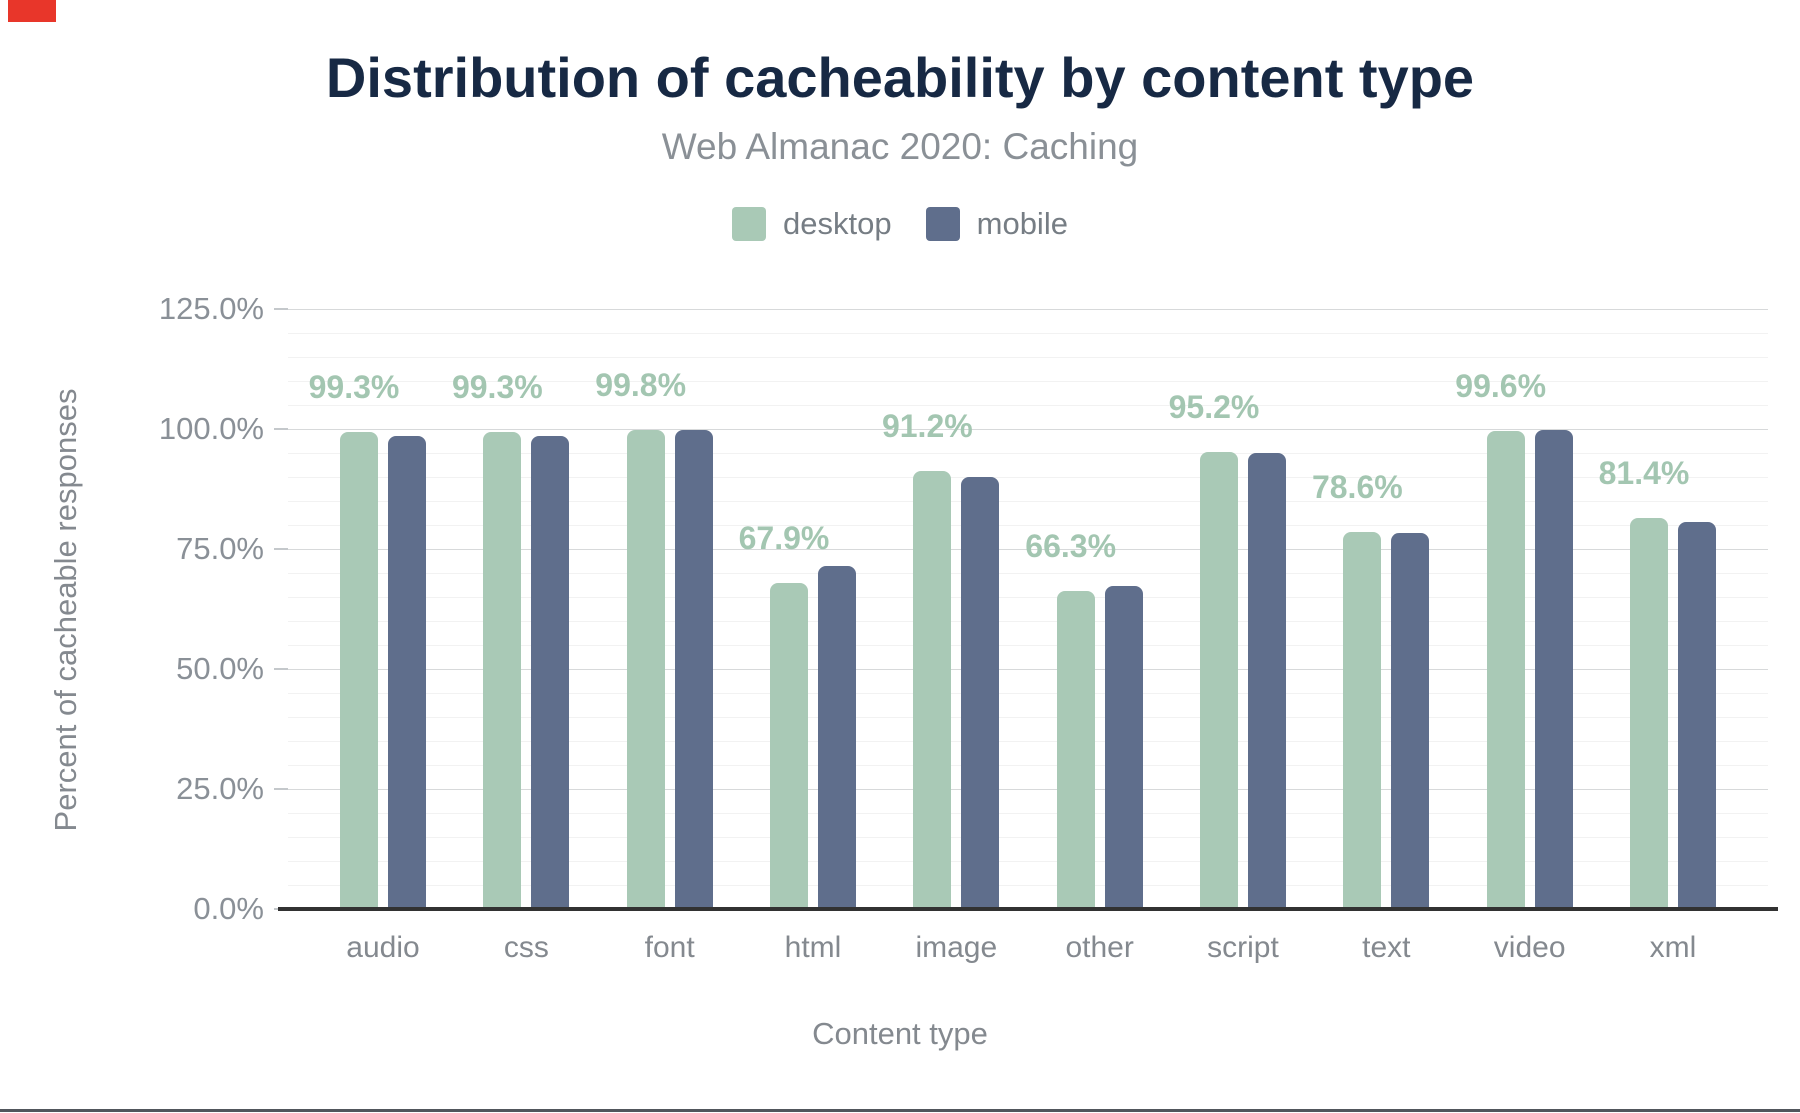  Describe the element at coordinates (837, 223) in the screenshot. I see `legend-label-desktop: desktop` at that location.